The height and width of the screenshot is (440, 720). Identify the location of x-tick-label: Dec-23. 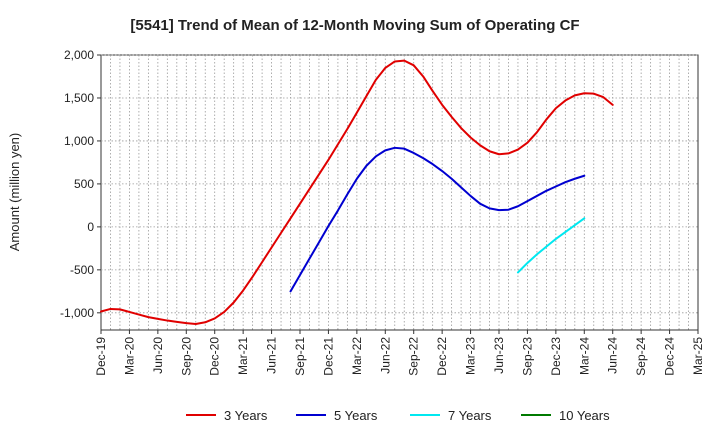
(556, 356).